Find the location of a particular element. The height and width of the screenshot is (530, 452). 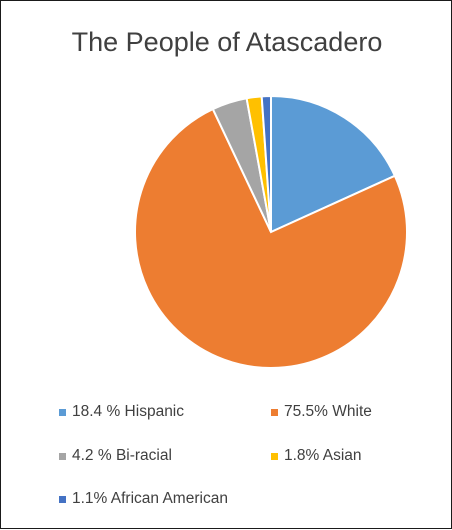

legend-swatch-african-american is located at coordinates (62, 499).